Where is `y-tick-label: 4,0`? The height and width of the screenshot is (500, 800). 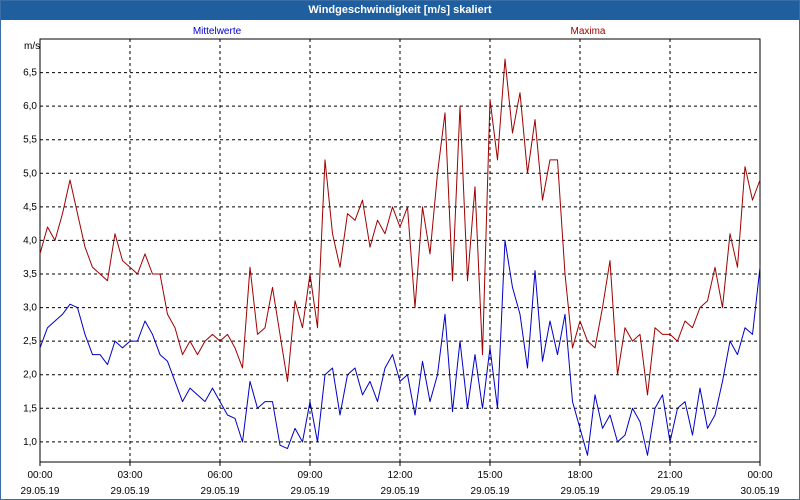
y-tick-label: 4,0 is located at coordinates (30, 240).